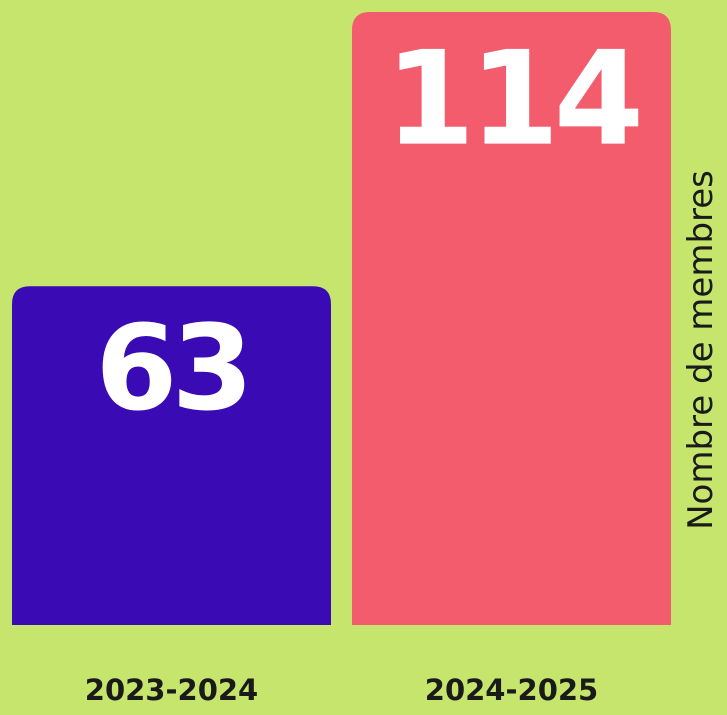 This screenshot has height=715, width=727. Describe the element at coordinates (511, 690) in the screenshot. I see `x-tick-label: 2024-2025` at that location.